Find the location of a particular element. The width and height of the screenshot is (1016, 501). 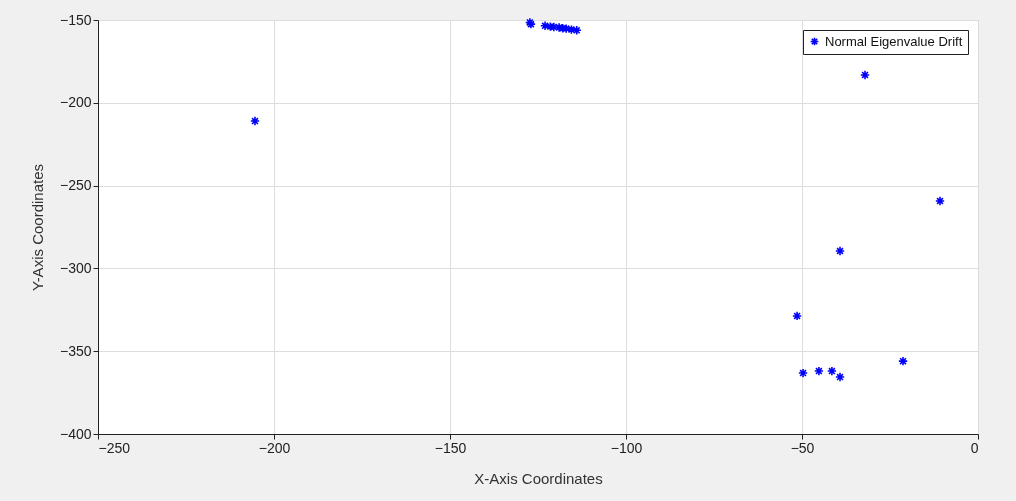

x-tick-label: 0 is located at coordinates (974, 447).